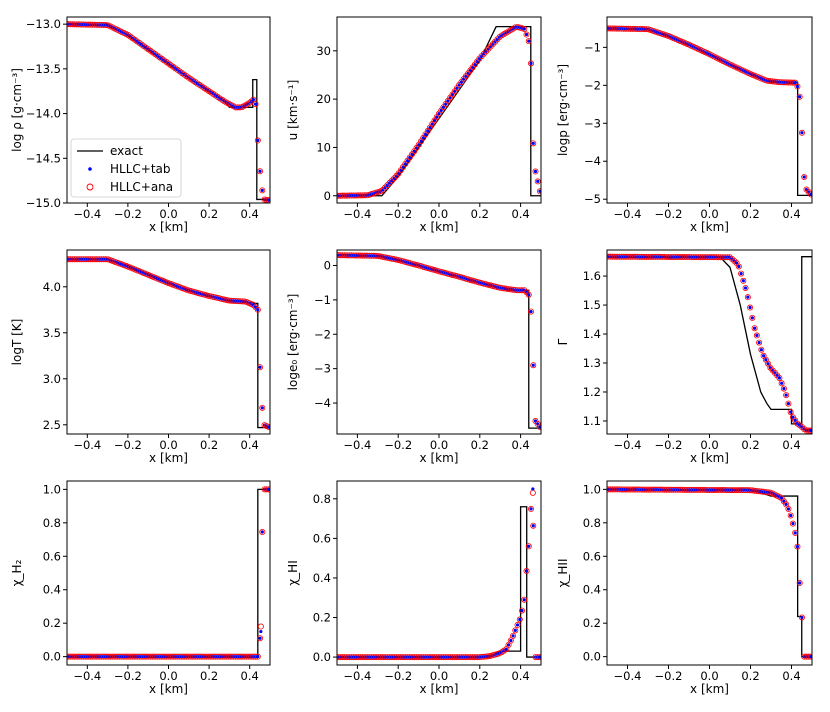 Image resolution: width=830 pixels, height=712 pixels. What do you see at coordinates (592, 305) in the screenshot?
I see `y-tick-label: 1.5` at bounding box center [592, 305].